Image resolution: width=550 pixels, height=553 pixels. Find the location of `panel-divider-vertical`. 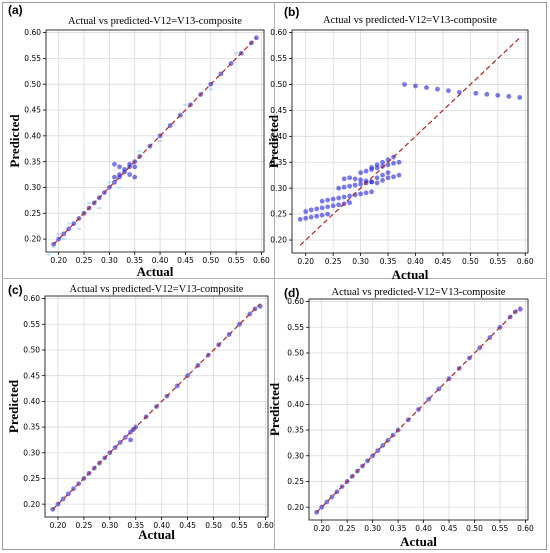

panel-divider-vertical is located at coordinates (274, 276).